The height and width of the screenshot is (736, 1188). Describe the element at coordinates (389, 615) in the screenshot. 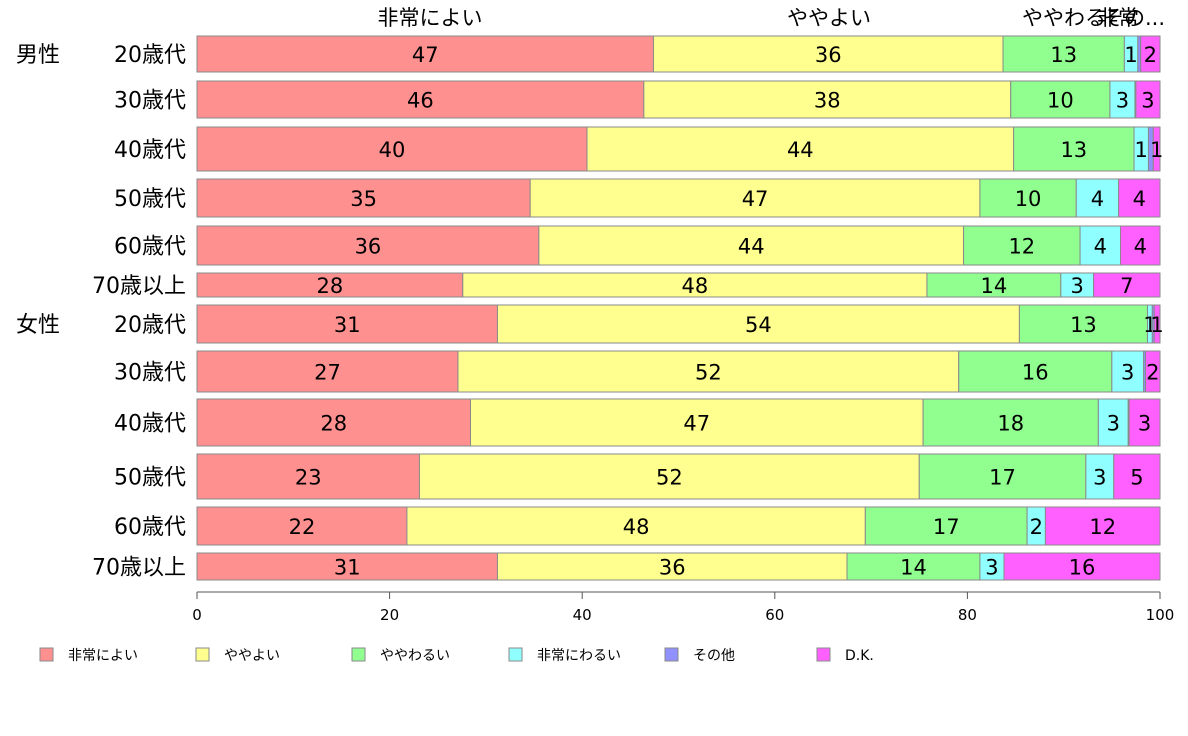

I see `x-tick-label-1: 20` at that location.